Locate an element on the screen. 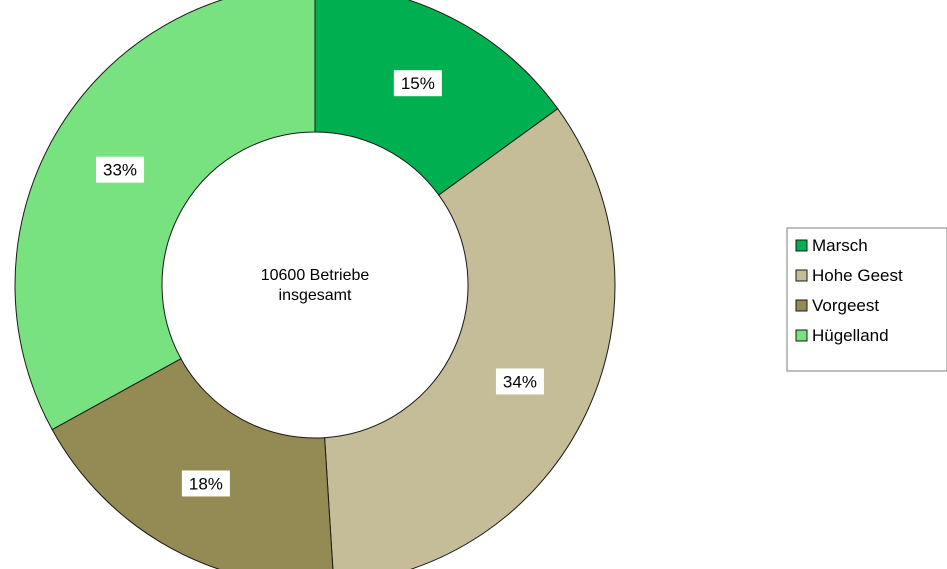 Image resolution: width=947 pixels, height=569 pixels. slice-value-label: 34% is located at coordinates (520, 381).